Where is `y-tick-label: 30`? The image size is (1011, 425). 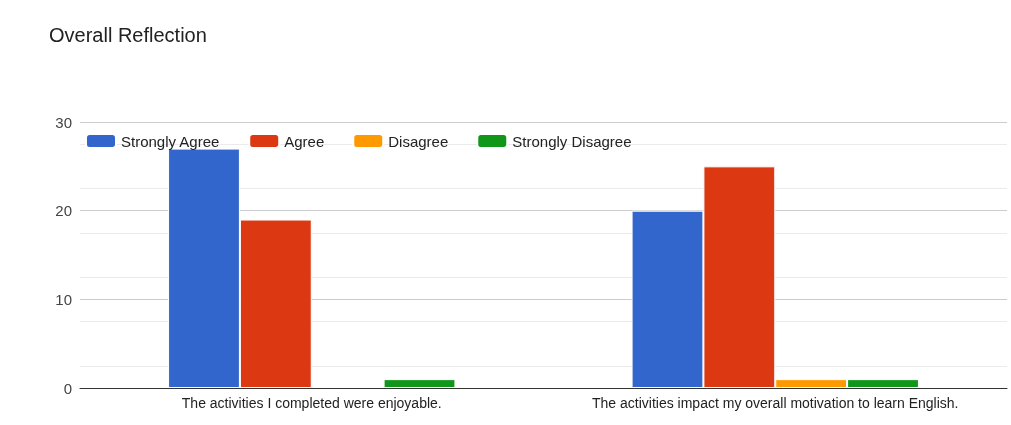 y-tick-label: 30 is located at coordinates (63, 122).